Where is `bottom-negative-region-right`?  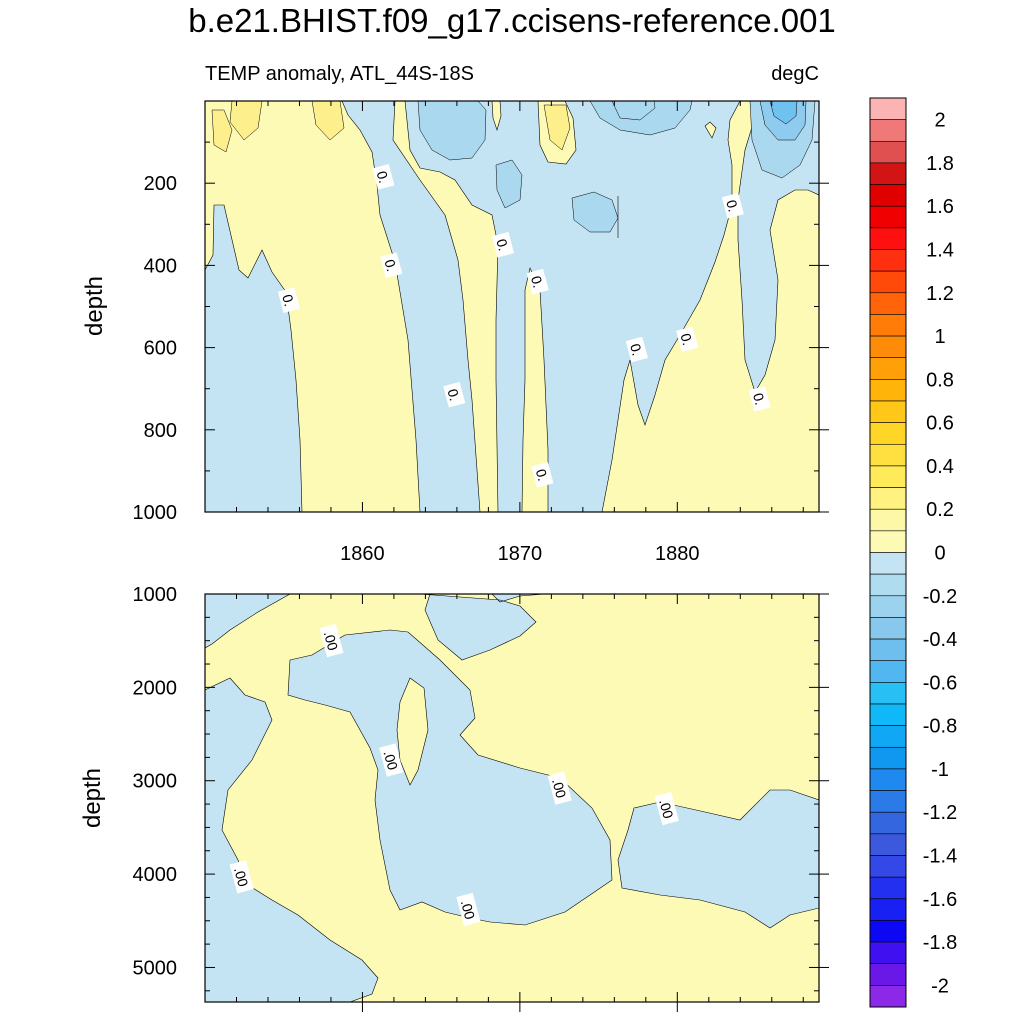 bottom-negative-region-right is located at coordinates (718, 859).